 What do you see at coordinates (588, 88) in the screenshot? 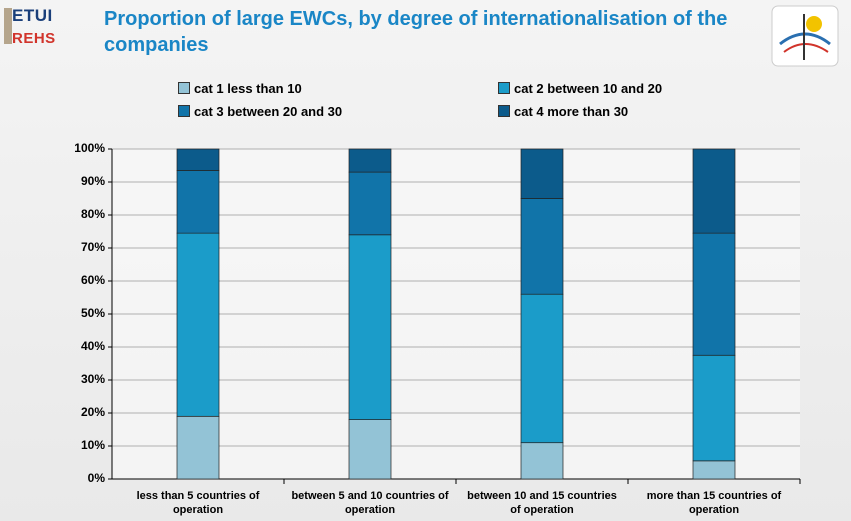
I see `legend-label: cat 2 between 10 and 20` at bounding box center [588, 88].